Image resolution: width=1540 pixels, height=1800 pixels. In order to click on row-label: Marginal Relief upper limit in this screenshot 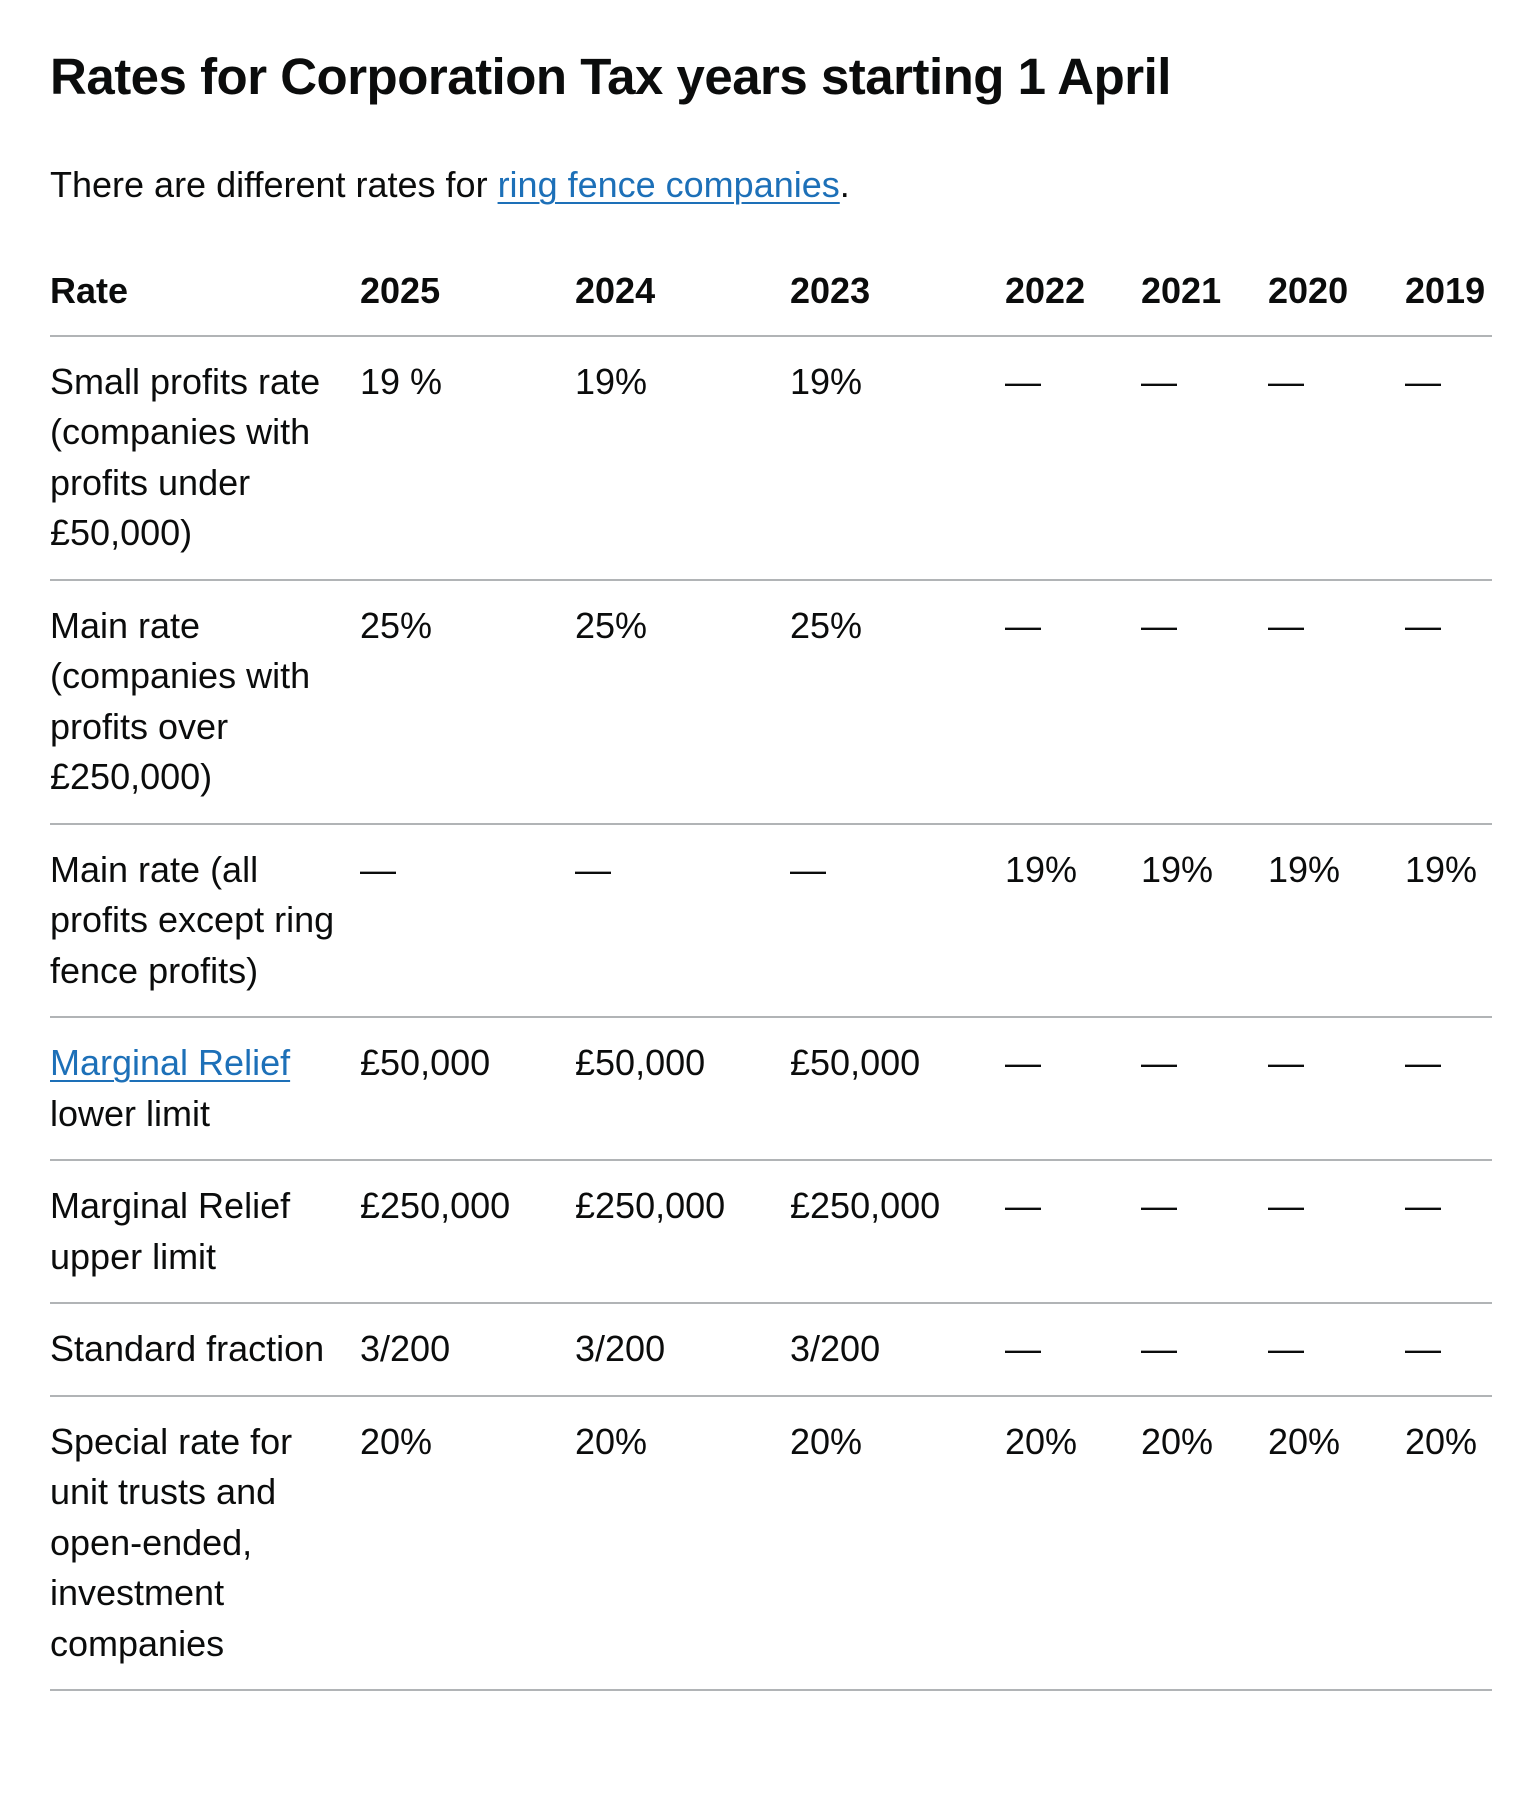, I will do `click(205, 1232)`.